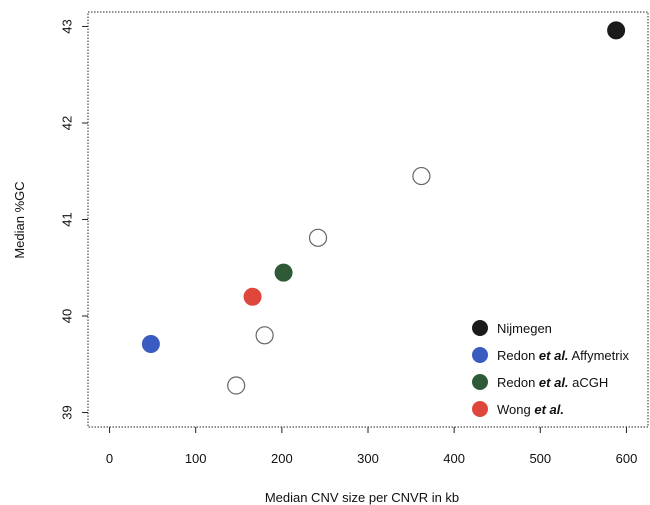  What do you see at coordinates (66, 26) in the screenshot?
I see `y-tick-label: 43` at bounding box center [66, 26].